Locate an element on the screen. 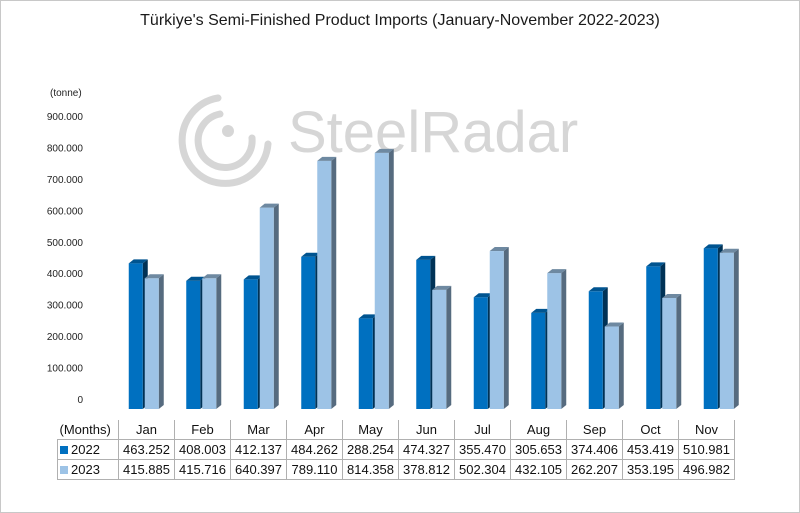 This screenshot has width=800, height=513. data-label: 502.304 is located at coordinates (482, 469).